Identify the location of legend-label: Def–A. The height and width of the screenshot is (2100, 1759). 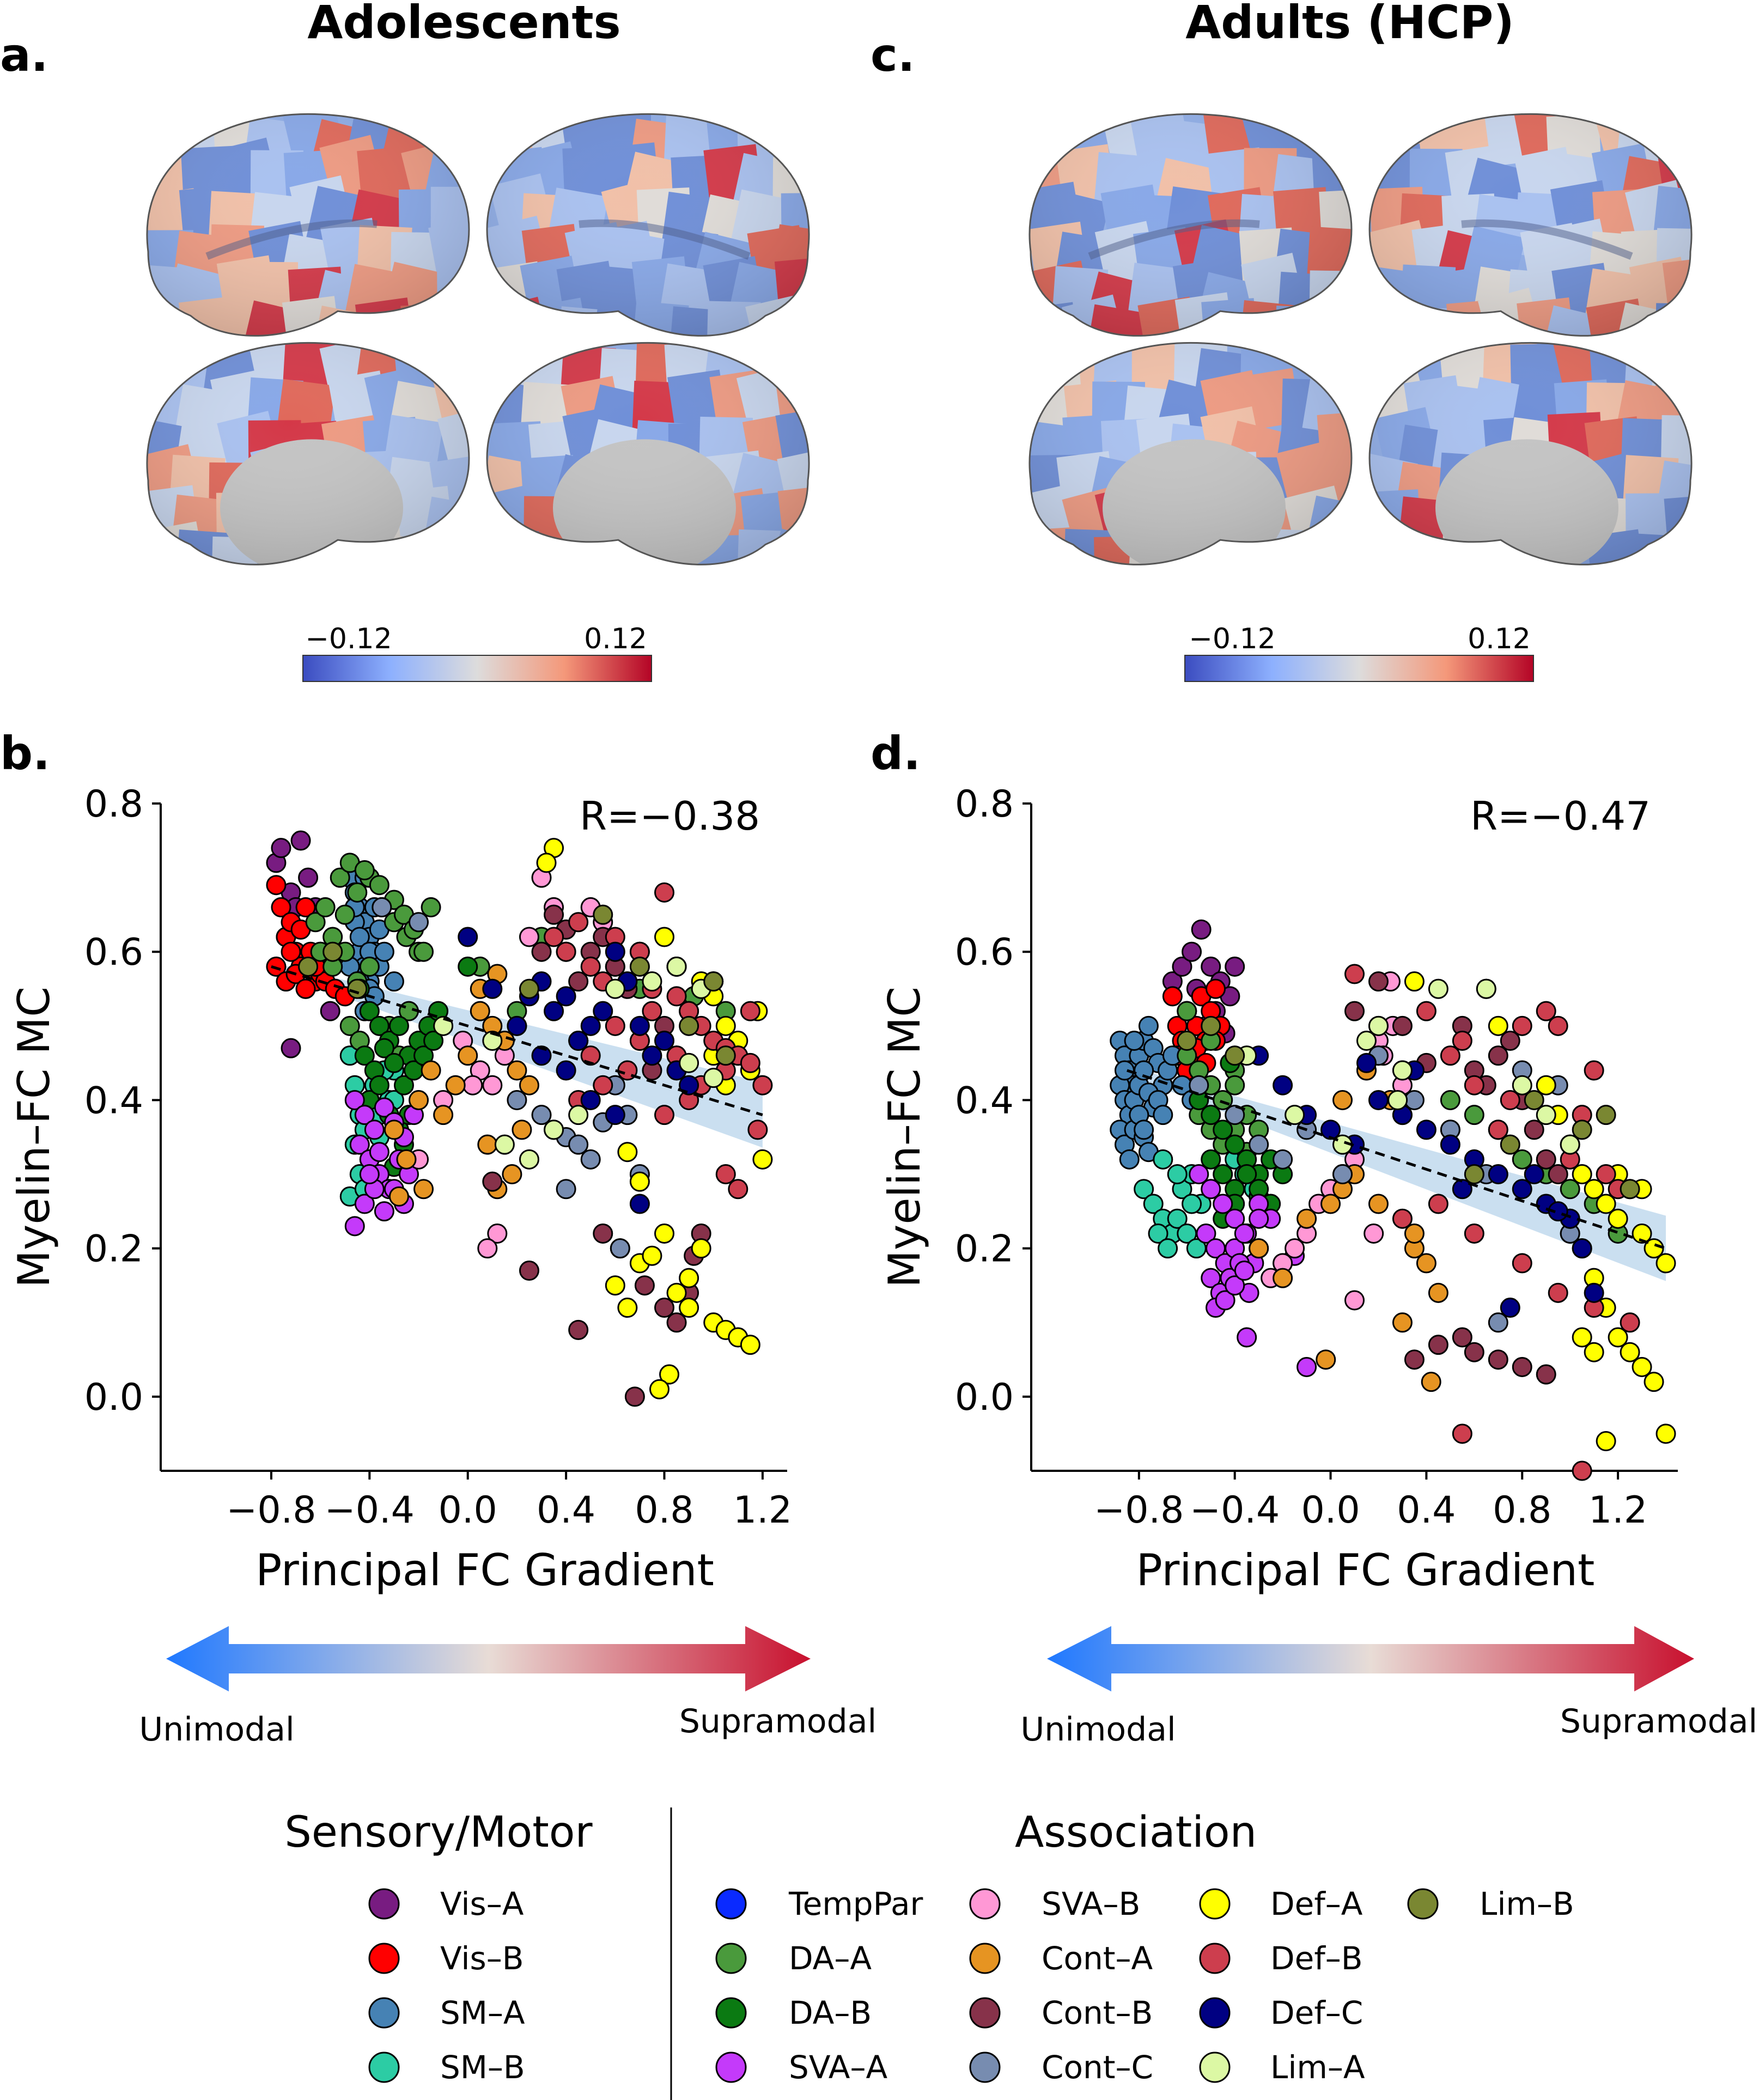
(1316, 1903).